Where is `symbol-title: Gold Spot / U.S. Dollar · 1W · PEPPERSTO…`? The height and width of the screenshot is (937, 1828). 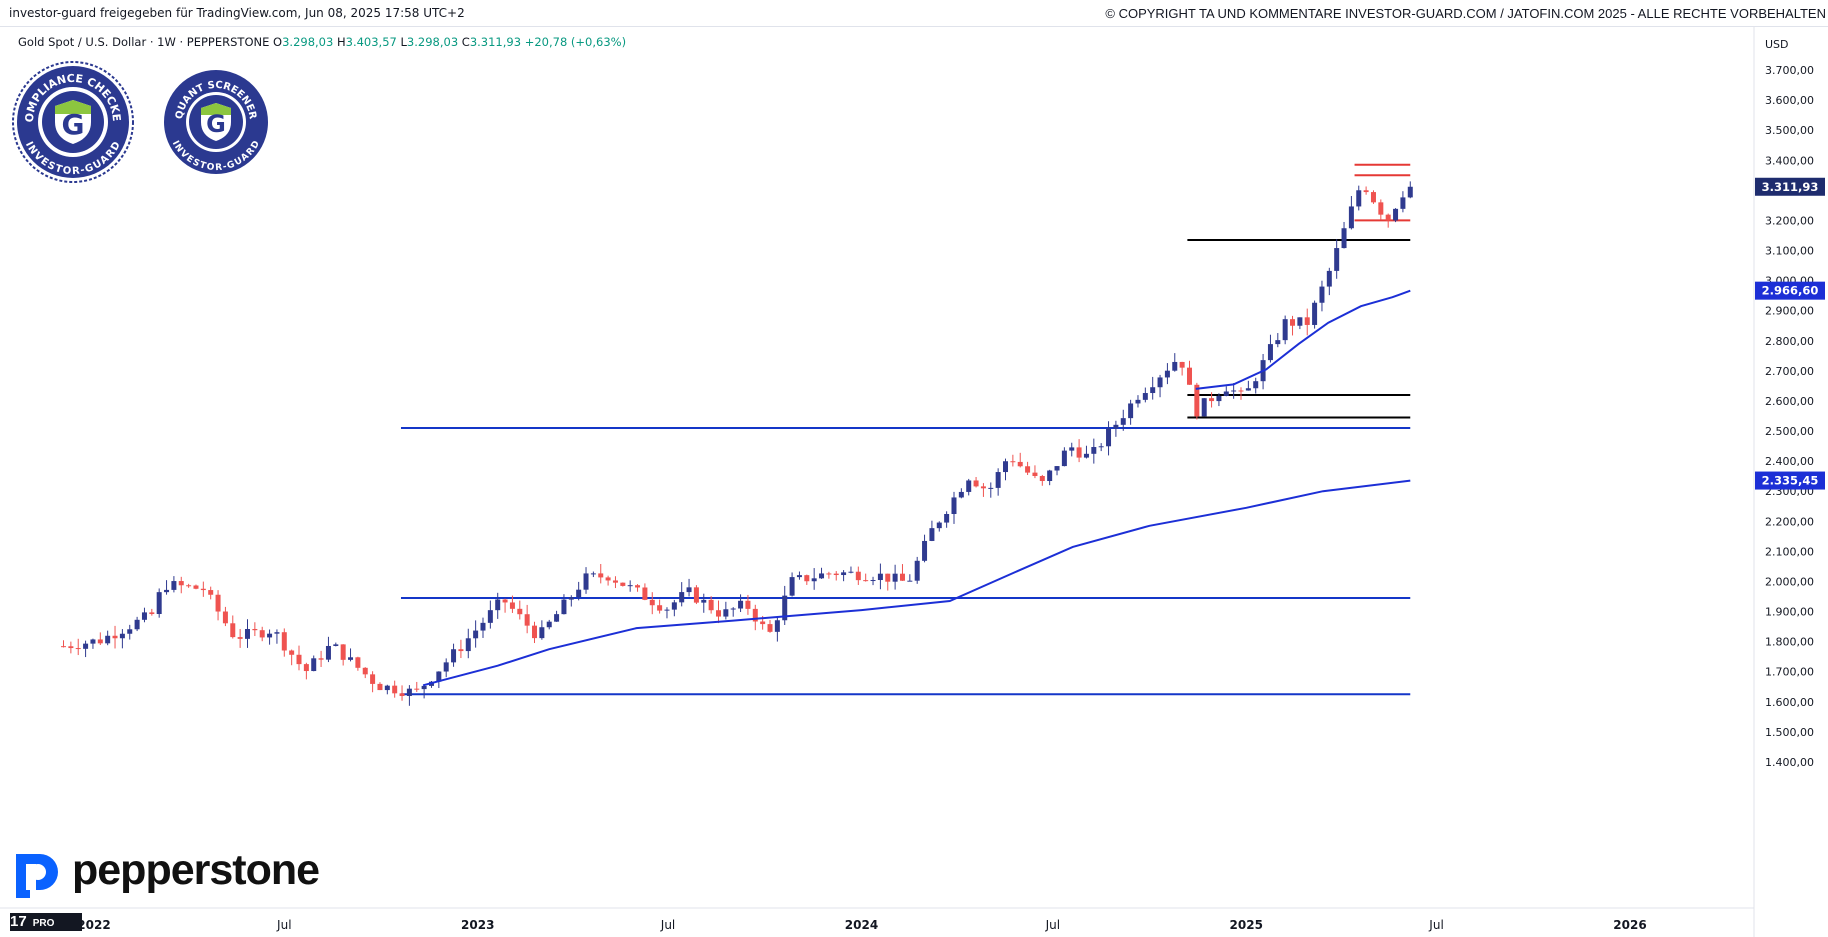 symbol-title: Gold Spot / U.S. Dollar · 1W · PEPPERSTO… is located at coordinates (144, 42).